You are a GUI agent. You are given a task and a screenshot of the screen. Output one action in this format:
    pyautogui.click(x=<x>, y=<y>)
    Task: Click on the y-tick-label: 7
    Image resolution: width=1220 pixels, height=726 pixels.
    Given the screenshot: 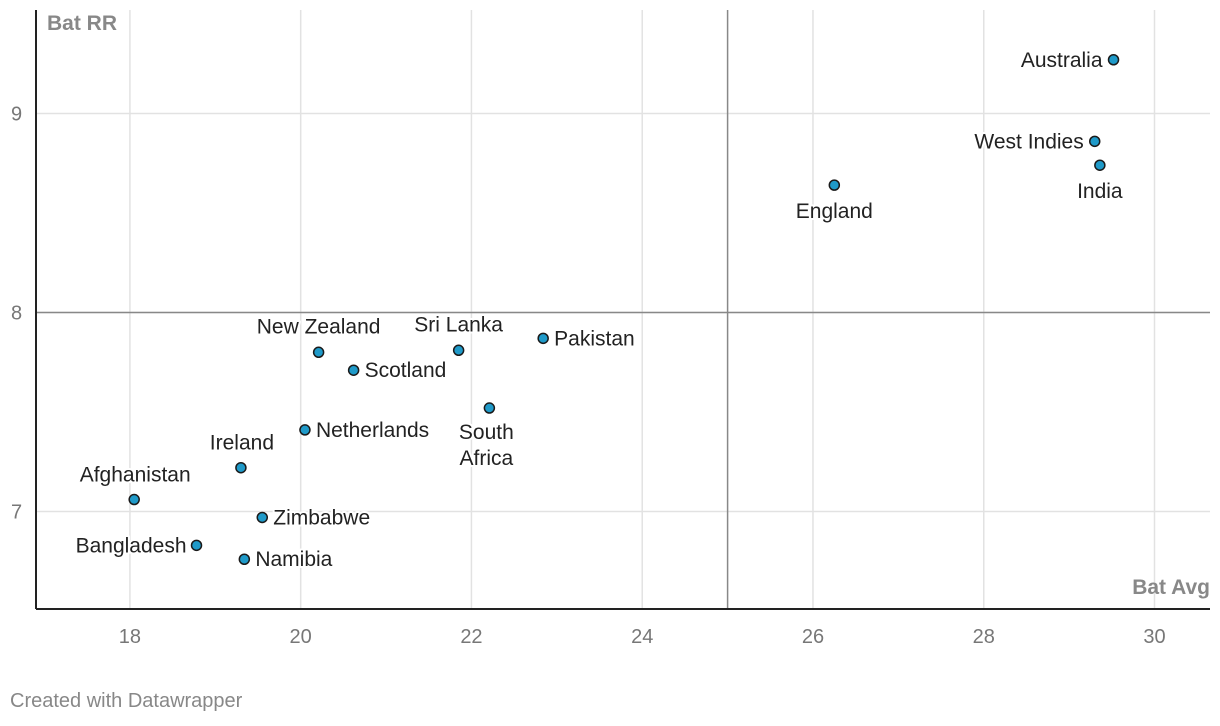 What is the action you would take?
    pyautogui.click(x=16, y=512)
    